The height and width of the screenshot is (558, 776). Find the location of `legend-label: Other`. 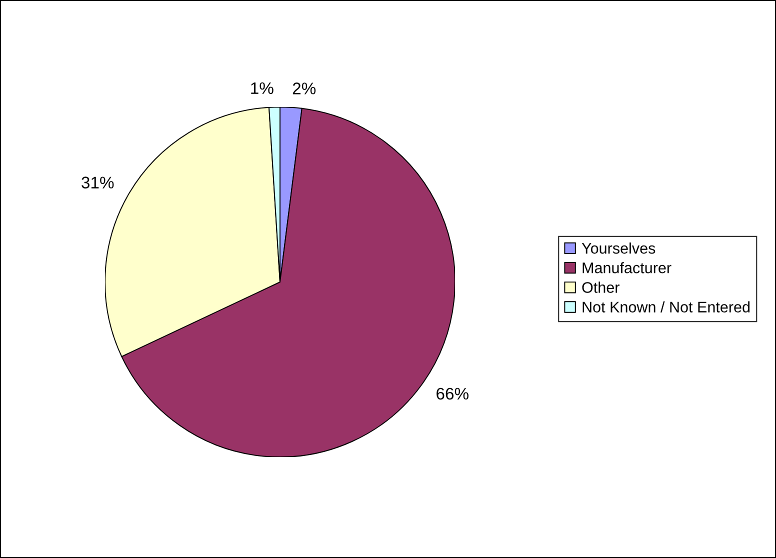

legend-label: Other is located at coordinates (601, 287).